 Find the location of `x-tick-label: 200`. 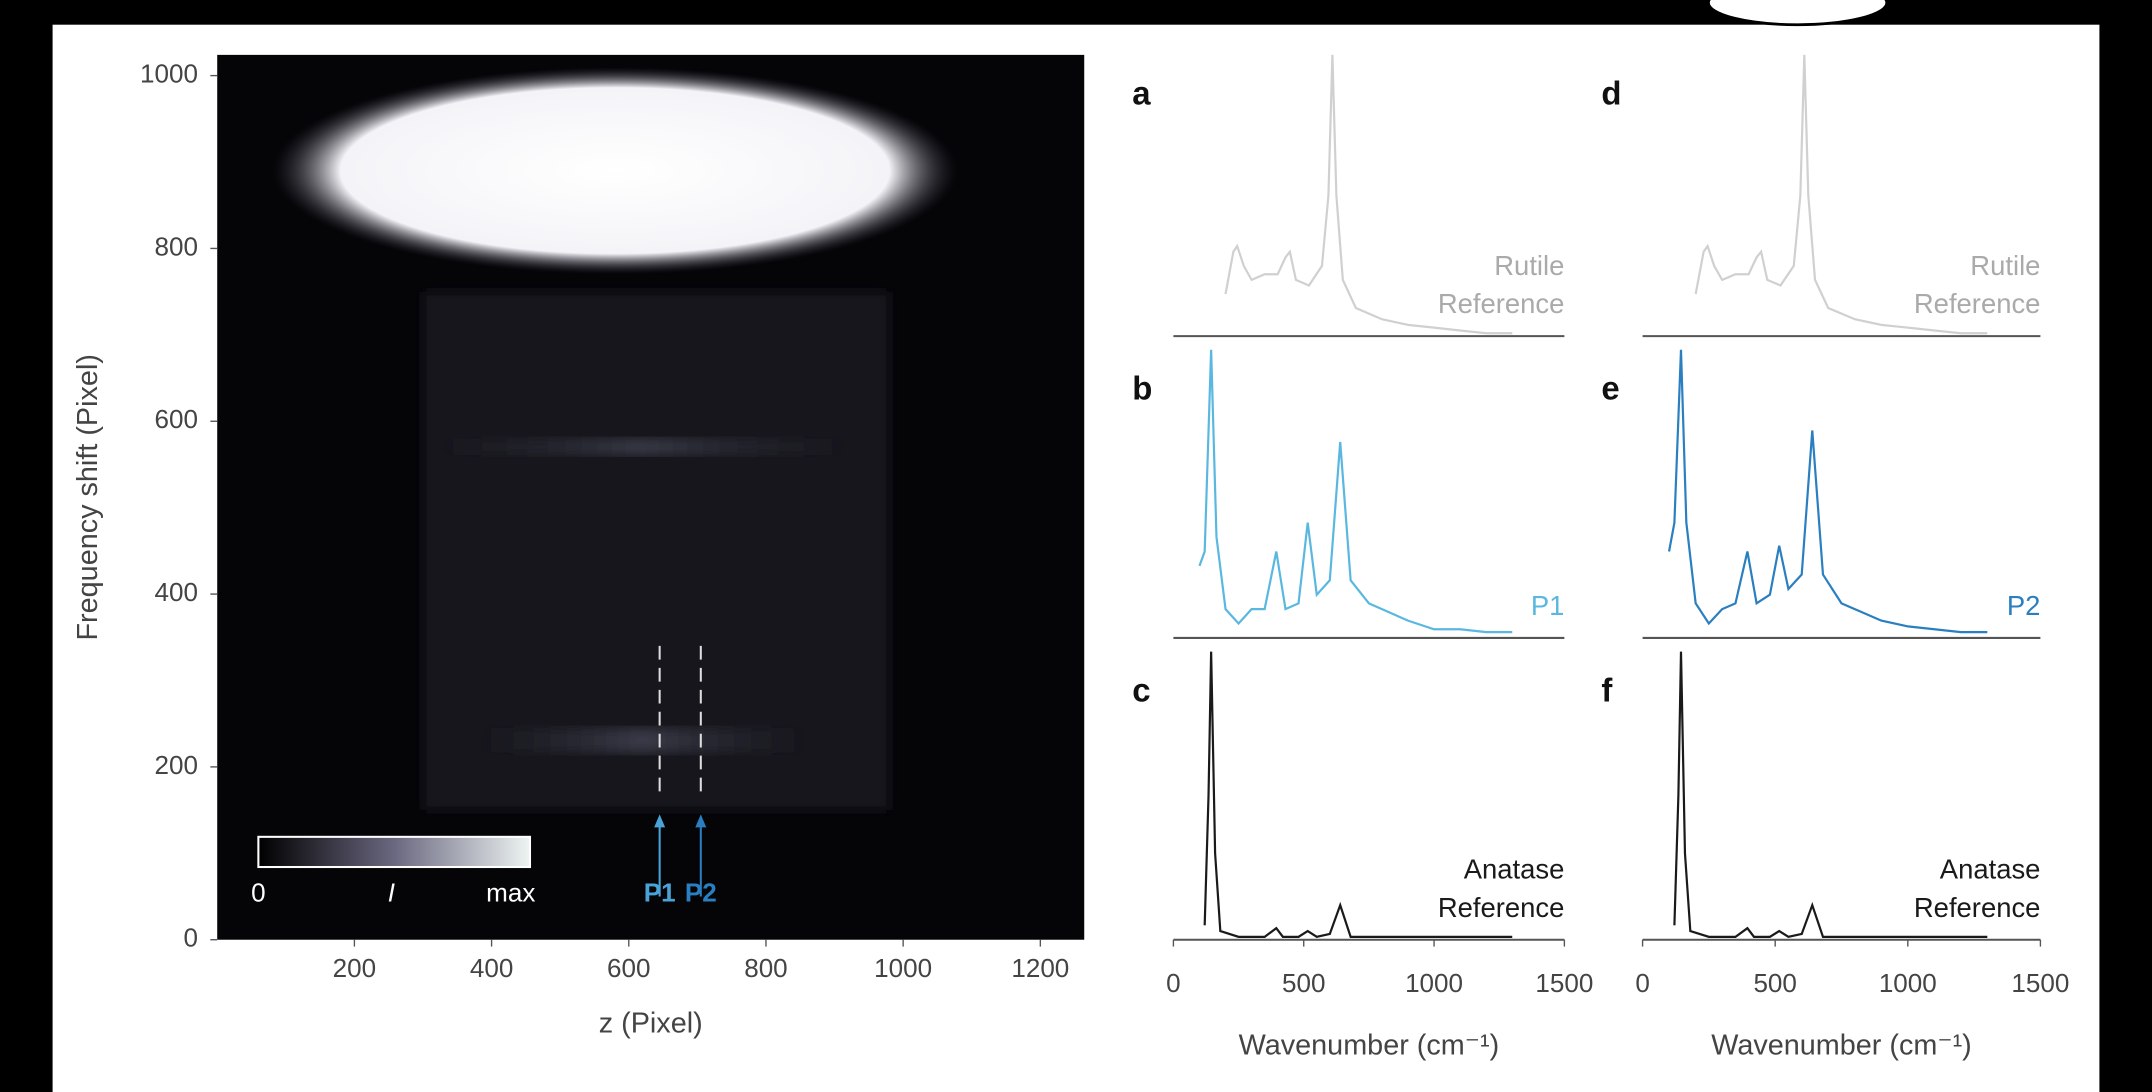

x-tick-label: 200 is located at coordinates (354, 968).